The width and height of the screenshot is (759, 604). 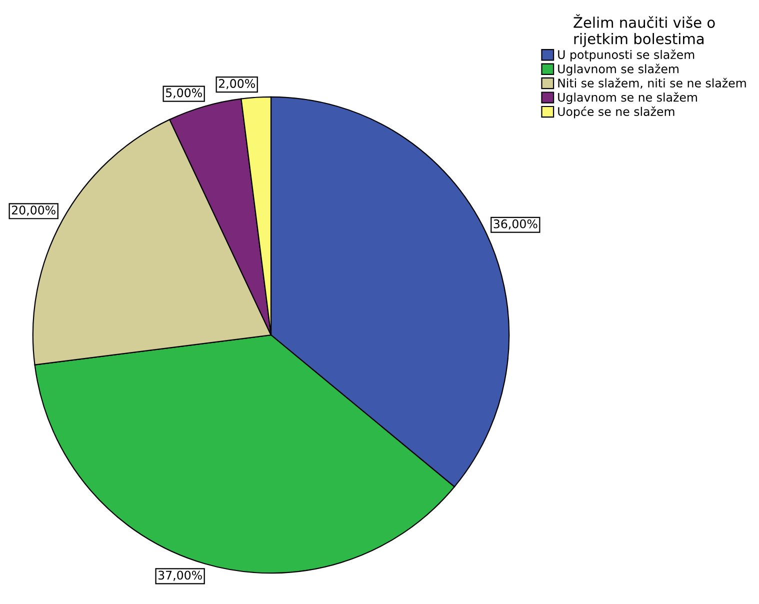 I want to click on data-label: 37,00%, so click(x=180, y=575).